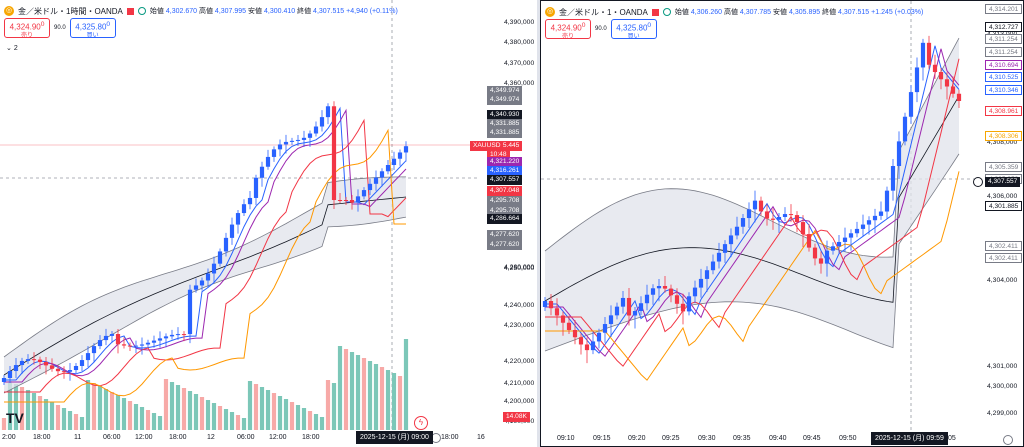 This screenshot has height=447, width=1024. Describe the element at coordinates (568, 29) in the screenshot. I see `right-sell-button: 4,324.900 売り` at that location.